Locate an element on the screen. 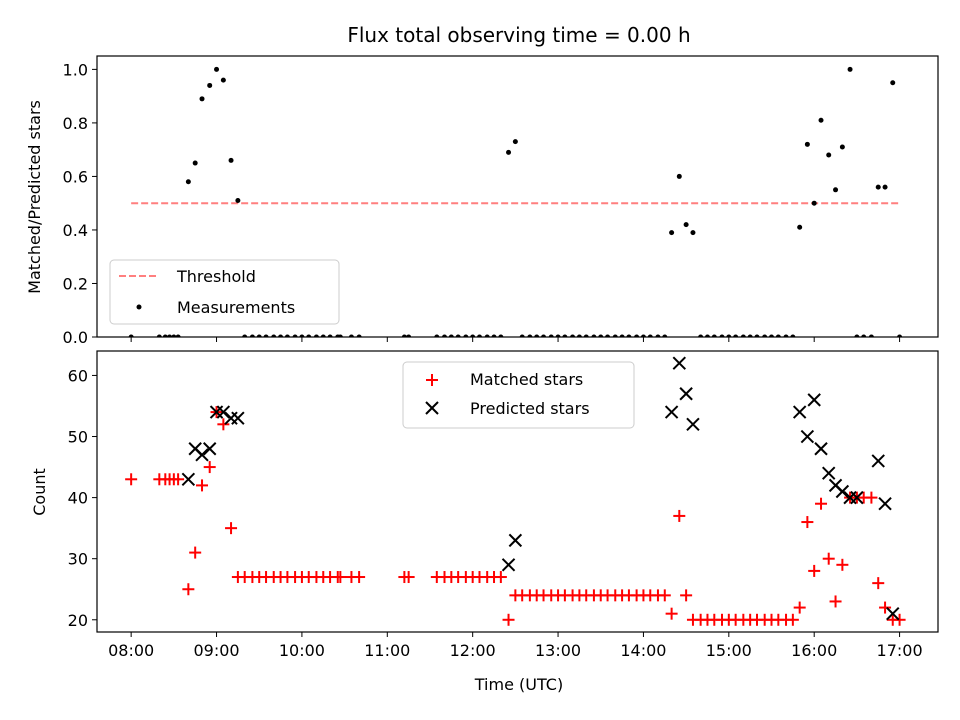 The image size is (960, 720). x-tick-label: 08:00 is located at coordinates (131, 650).